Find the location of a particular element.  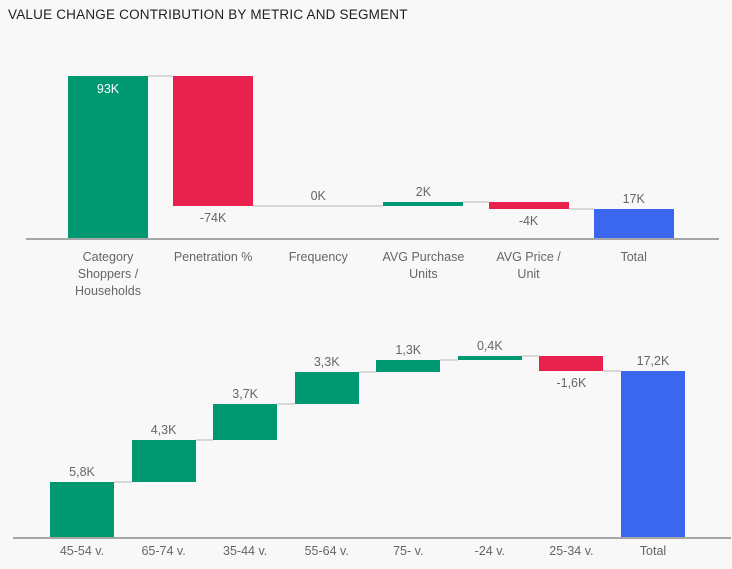

x-axis-label: Frequency is located at coordinates (318, 257).